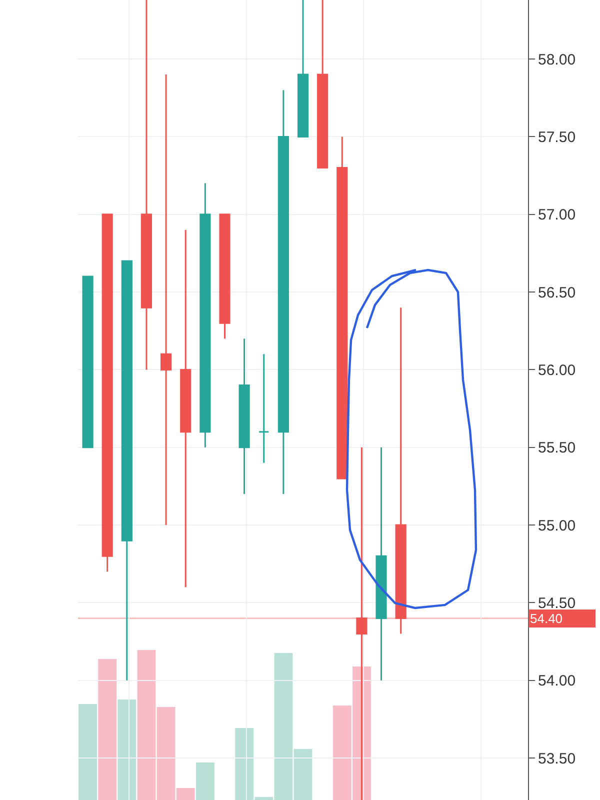 This screenshot has height=800, width=600. What do you see at coordinates (557, 137) in the screenshot?
I see `y-tick-label: 57.50` at bounding box center [557, 137].